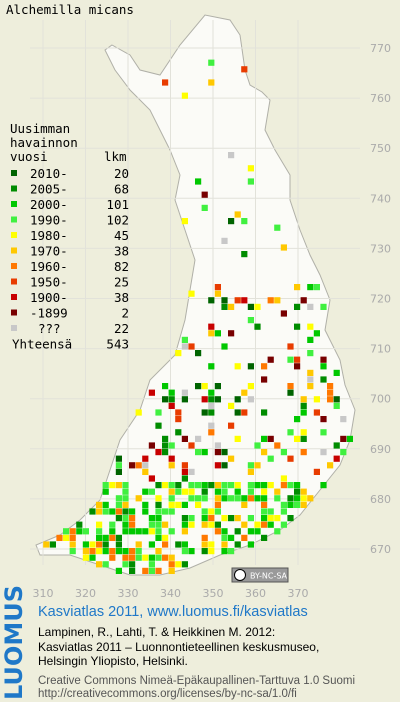 Image resolution: width=400 pixels, height=702 pixels. What do you see at coordinates (49, 220) in the screenshot?
I see `legend-label: 1990-` at bounding box center [49, 220].